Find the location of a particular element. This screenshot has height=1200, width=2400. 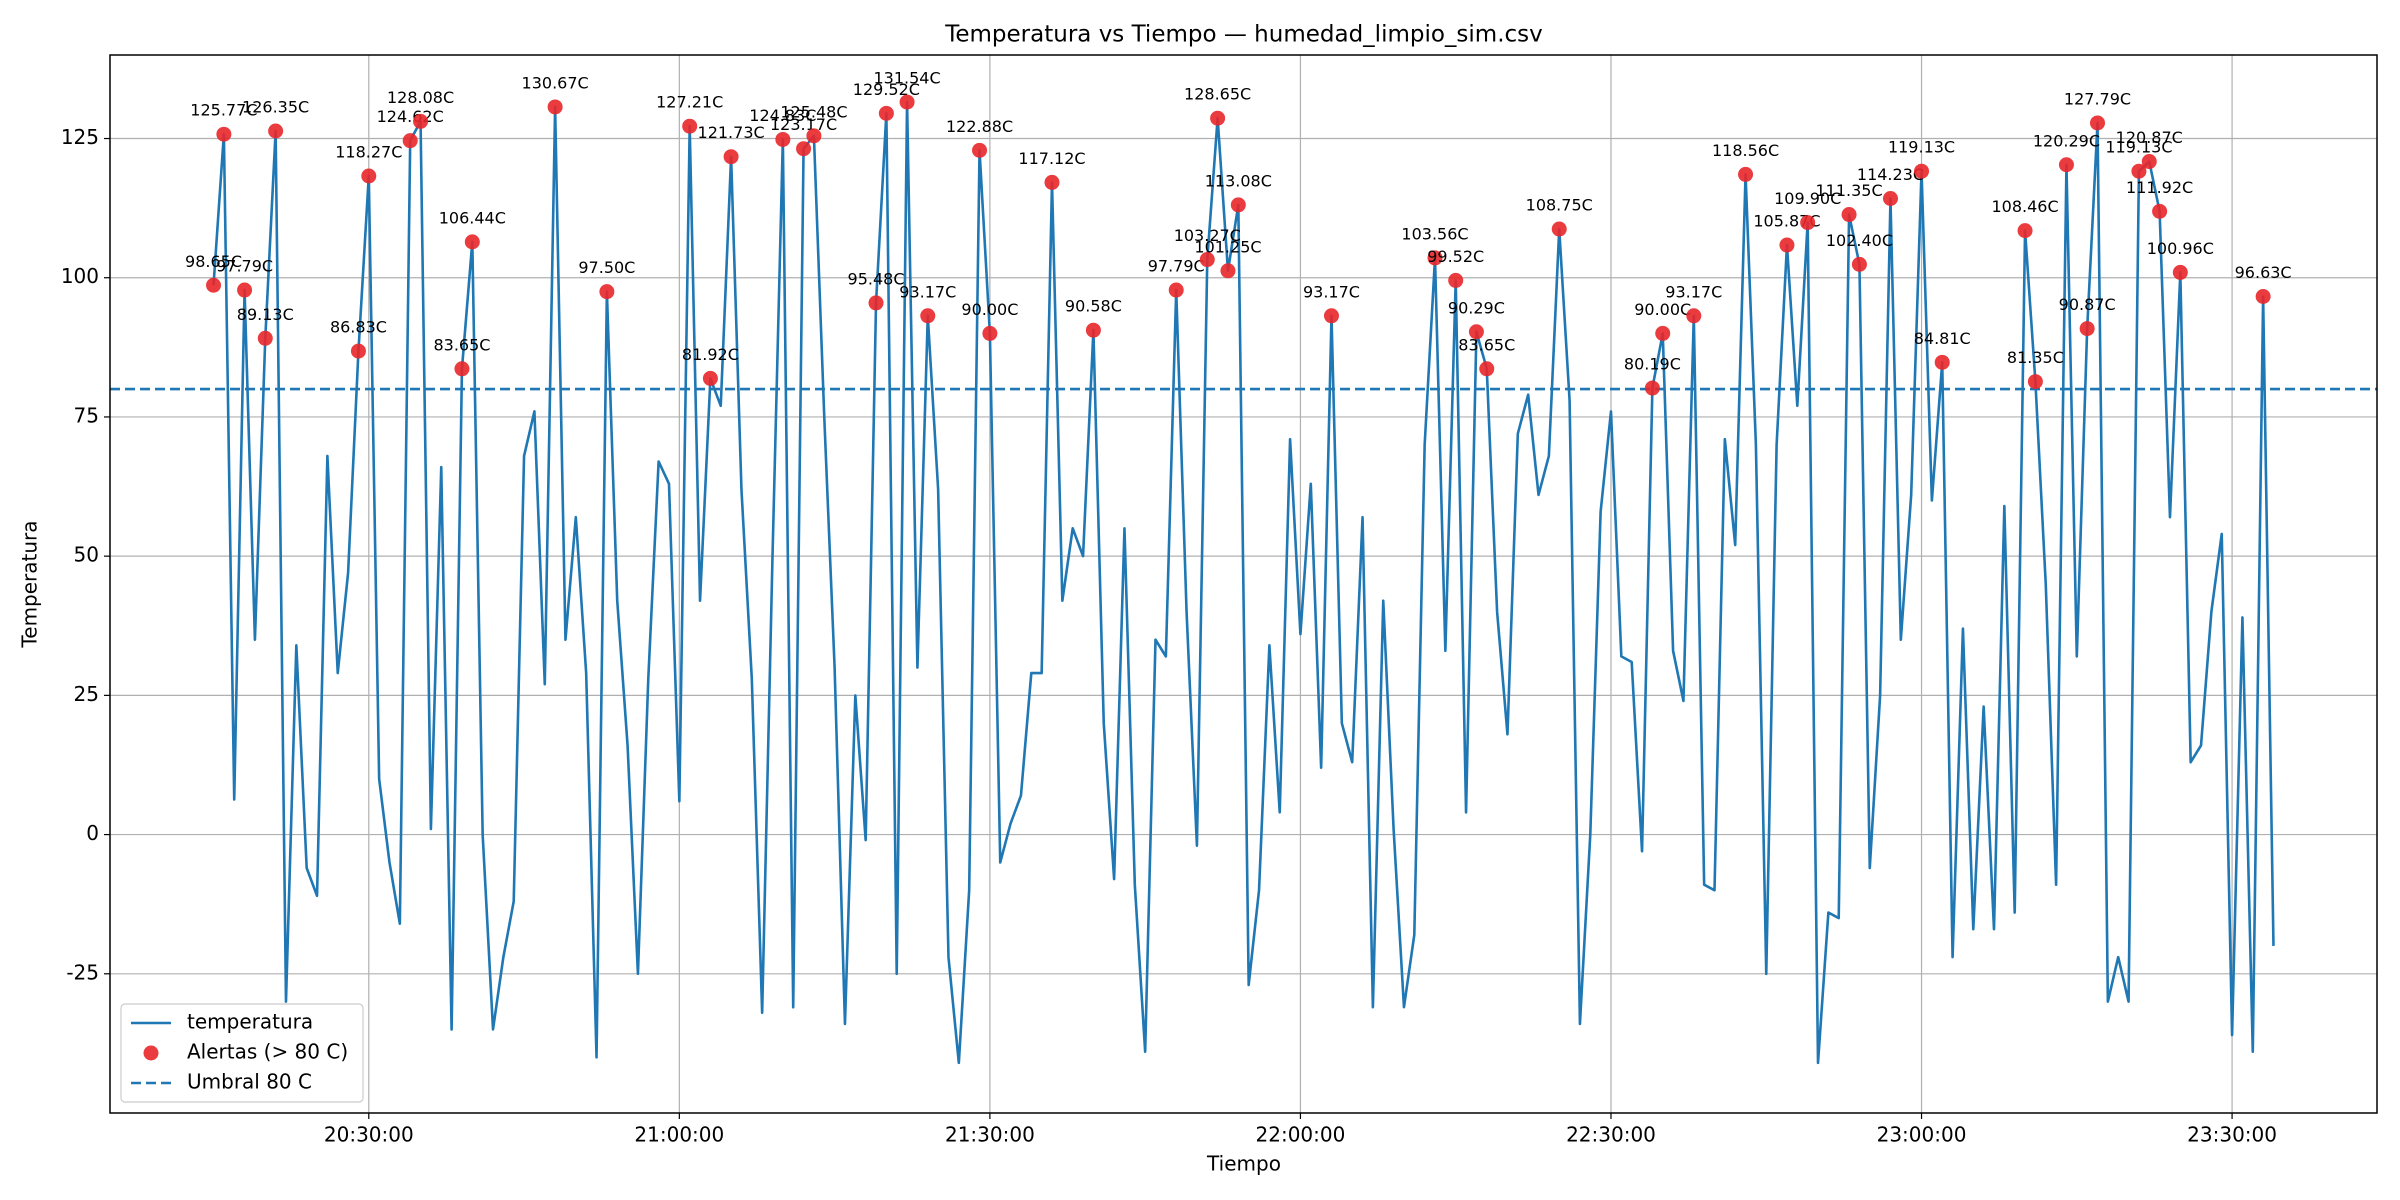

alert-label: 128.08C is located at coordinates (420, 97).